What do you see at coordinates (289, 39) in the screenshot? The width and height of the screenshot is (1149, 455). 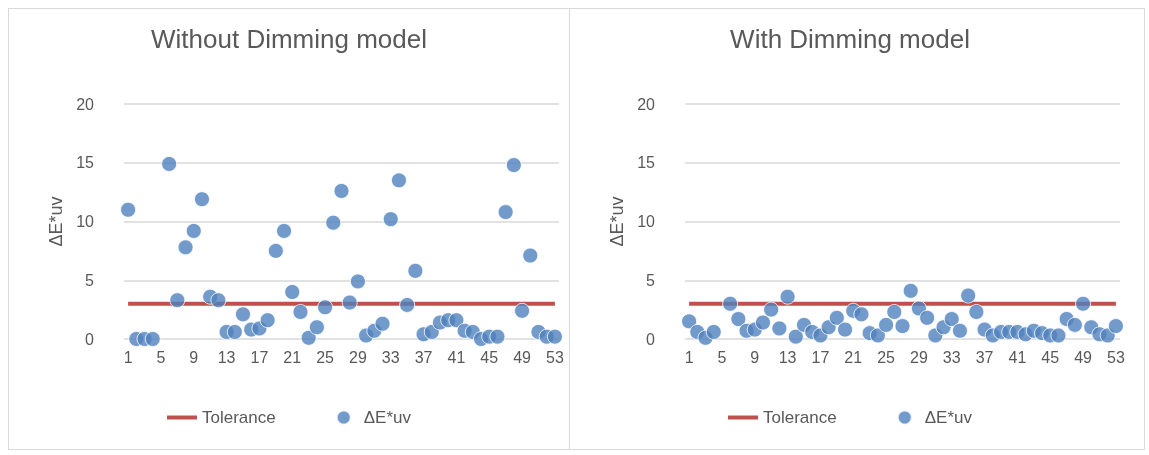 I see `chart-title: Without Dimming model` at bounding box center [289, 39].